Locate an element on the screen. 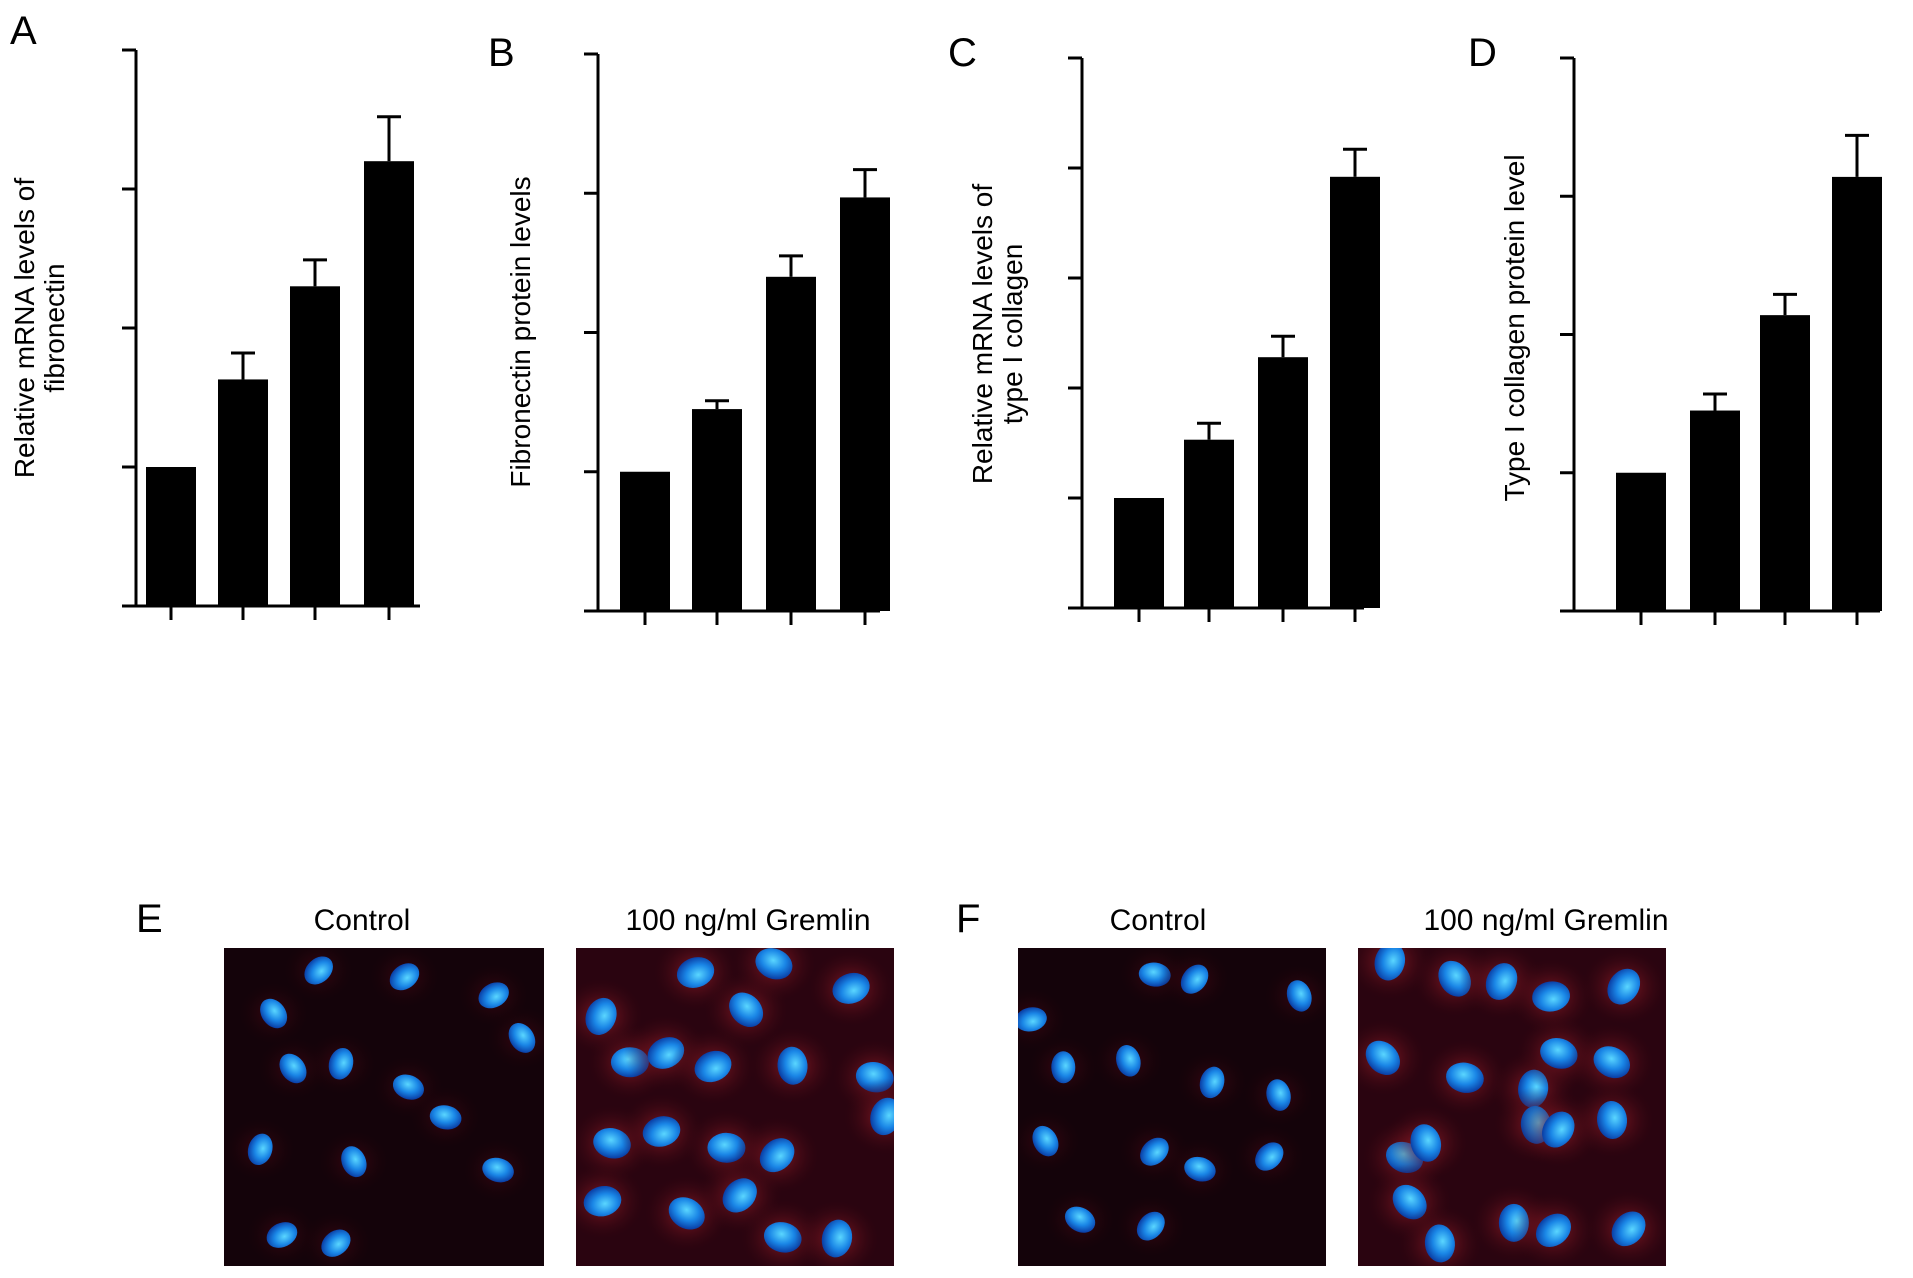 This screenshot has height=1278, width=1913. bar-chart-b: Fibronectin protein levels is located at coordinates (697, 338).